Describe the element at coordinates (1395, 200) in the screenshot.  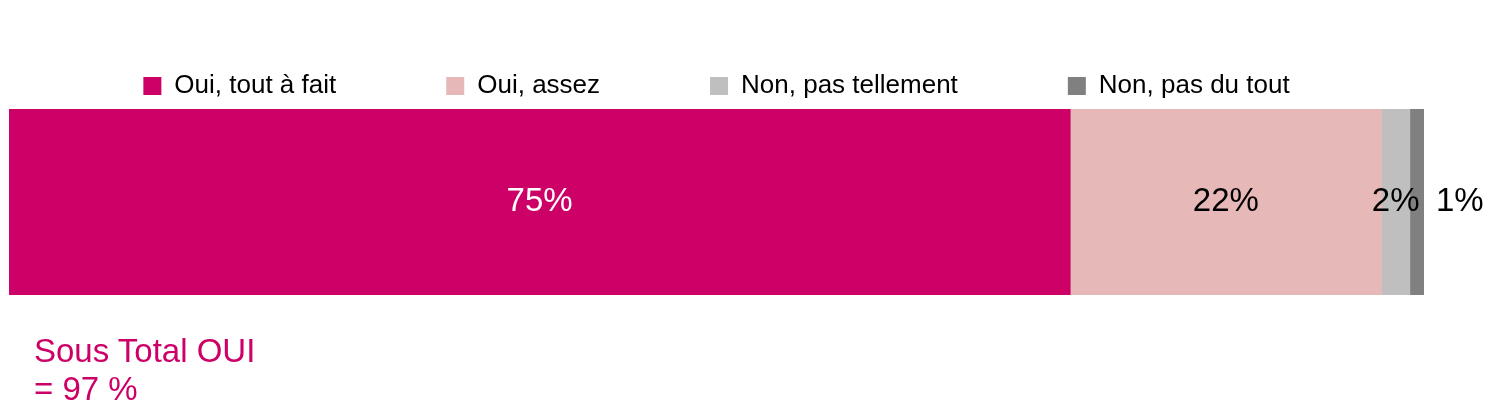
I see `data-label: 2%` at that location.